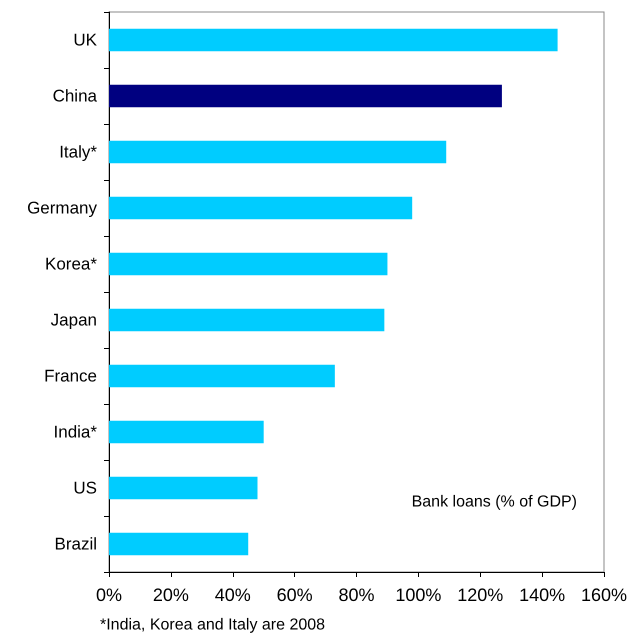 This screenshot has height=637, width=632. Describe the element at coordinates (213, 625) in the screenshot. I see `text: *India, Korea and Italy are 2008` at that location.